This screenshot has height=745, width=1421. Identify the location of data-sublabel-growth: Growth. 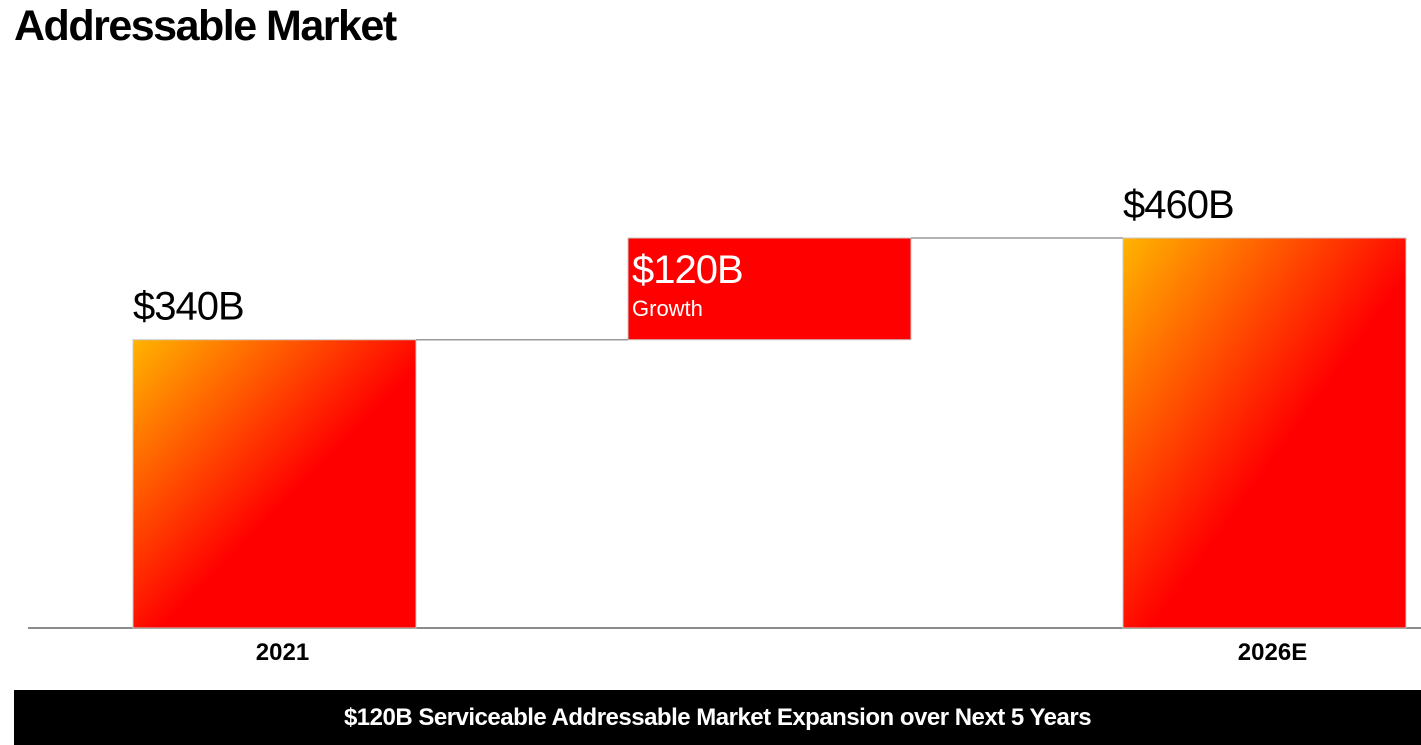
(667, 308).